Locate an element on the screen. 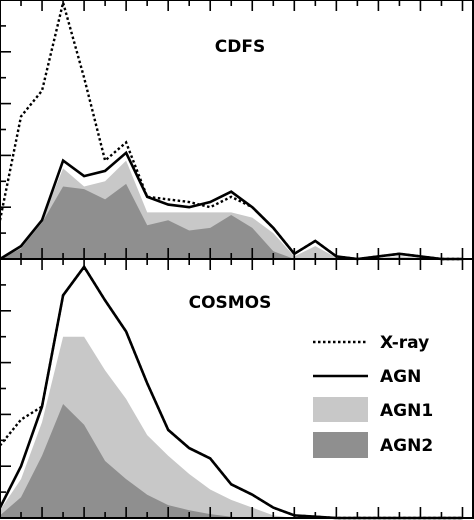 This screenshot has height=520, width=474. panel-title-cdfs: CDFS is located at coordinates (240, 47).